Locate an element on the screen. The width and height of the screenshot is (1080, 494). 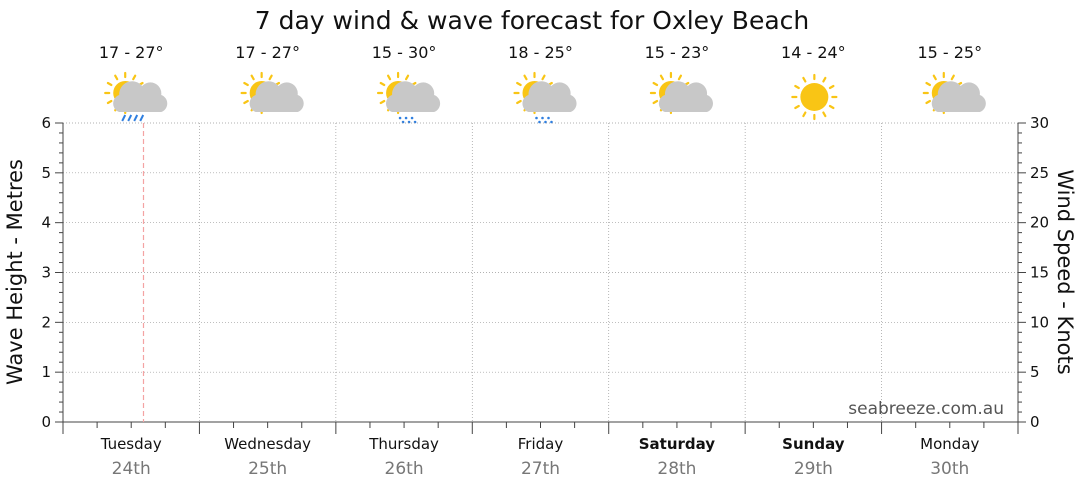
y2-tick-label: 10 is located at coordinates (1039, 322).